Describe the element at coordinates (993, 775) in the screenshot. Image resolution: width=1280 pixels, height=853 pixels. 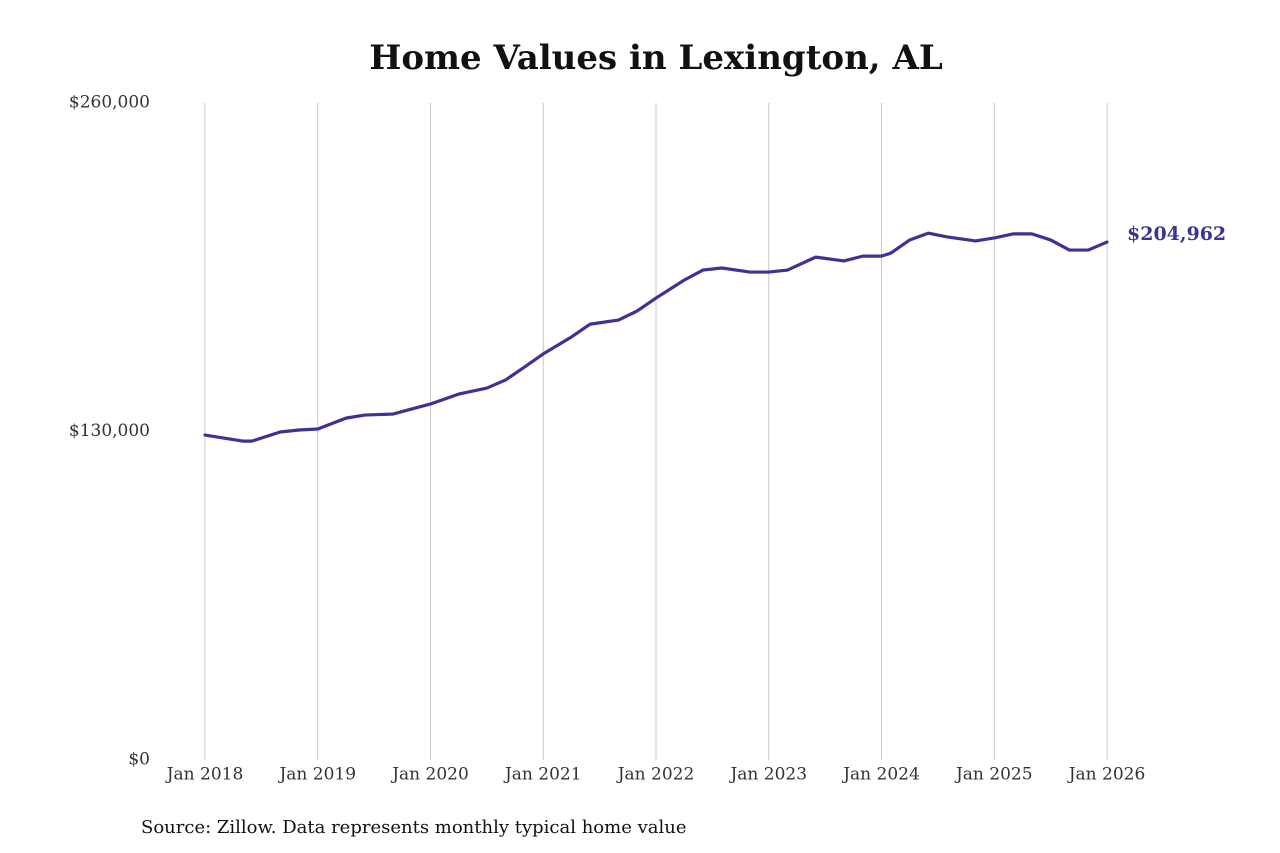
I see `x-tick-label: Jan 2025` at that location.